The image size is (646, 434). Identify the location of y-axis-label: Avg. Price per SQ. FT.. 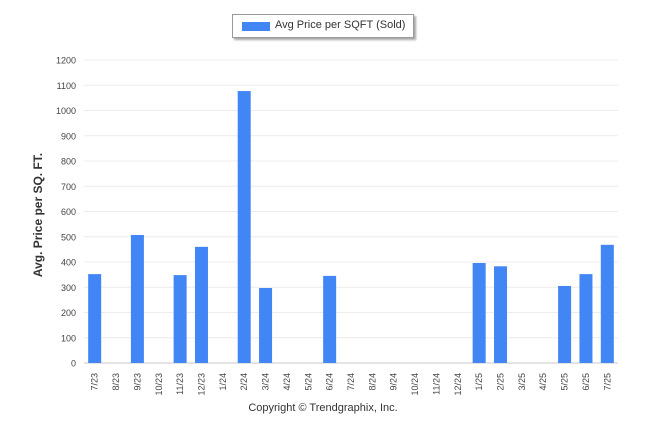
(38, 215).